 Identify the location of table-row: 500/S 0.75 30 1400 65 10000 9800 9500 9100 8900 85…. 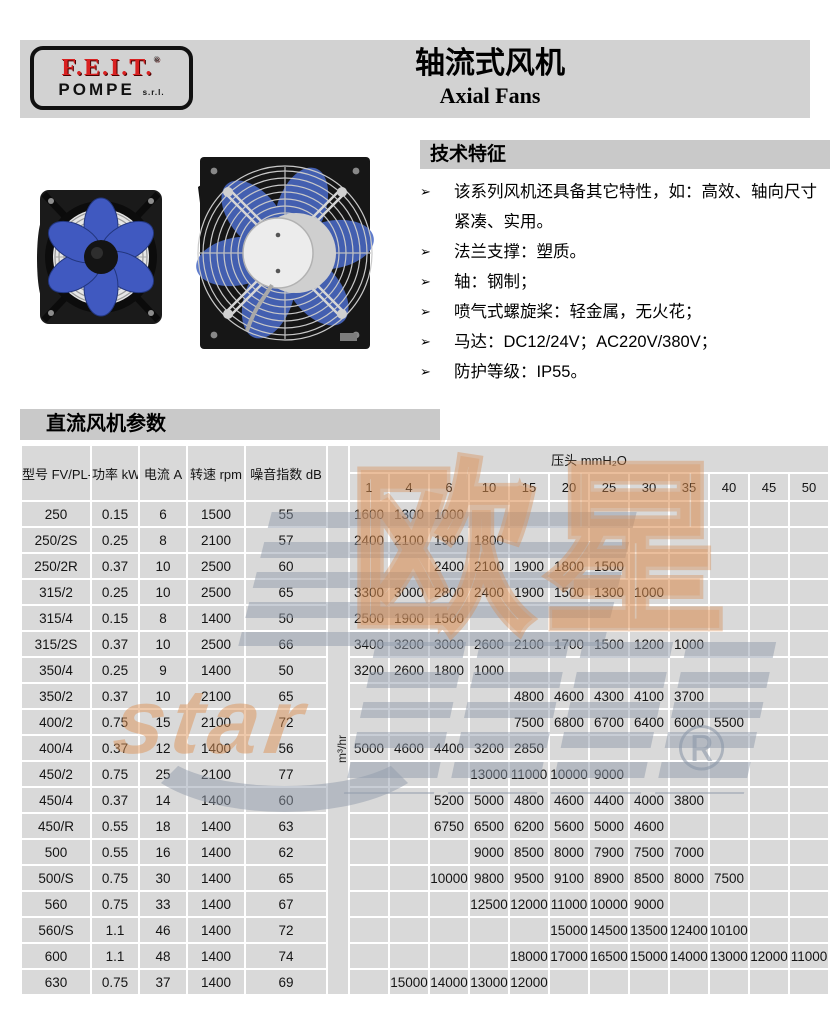
(425, 878).